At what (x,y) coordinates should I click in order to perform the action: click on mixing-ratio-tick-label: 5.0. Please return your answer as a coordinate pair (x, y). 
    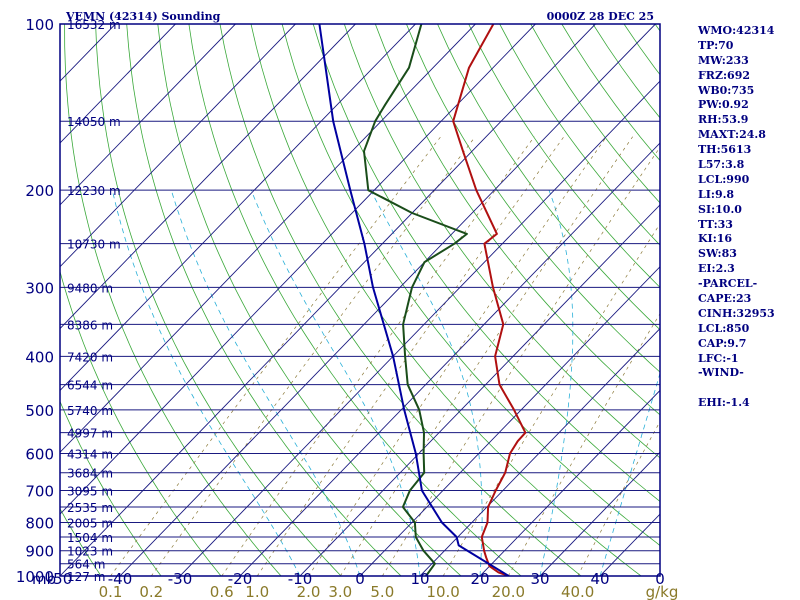
    Looking at the image, I should click on (382, 591).